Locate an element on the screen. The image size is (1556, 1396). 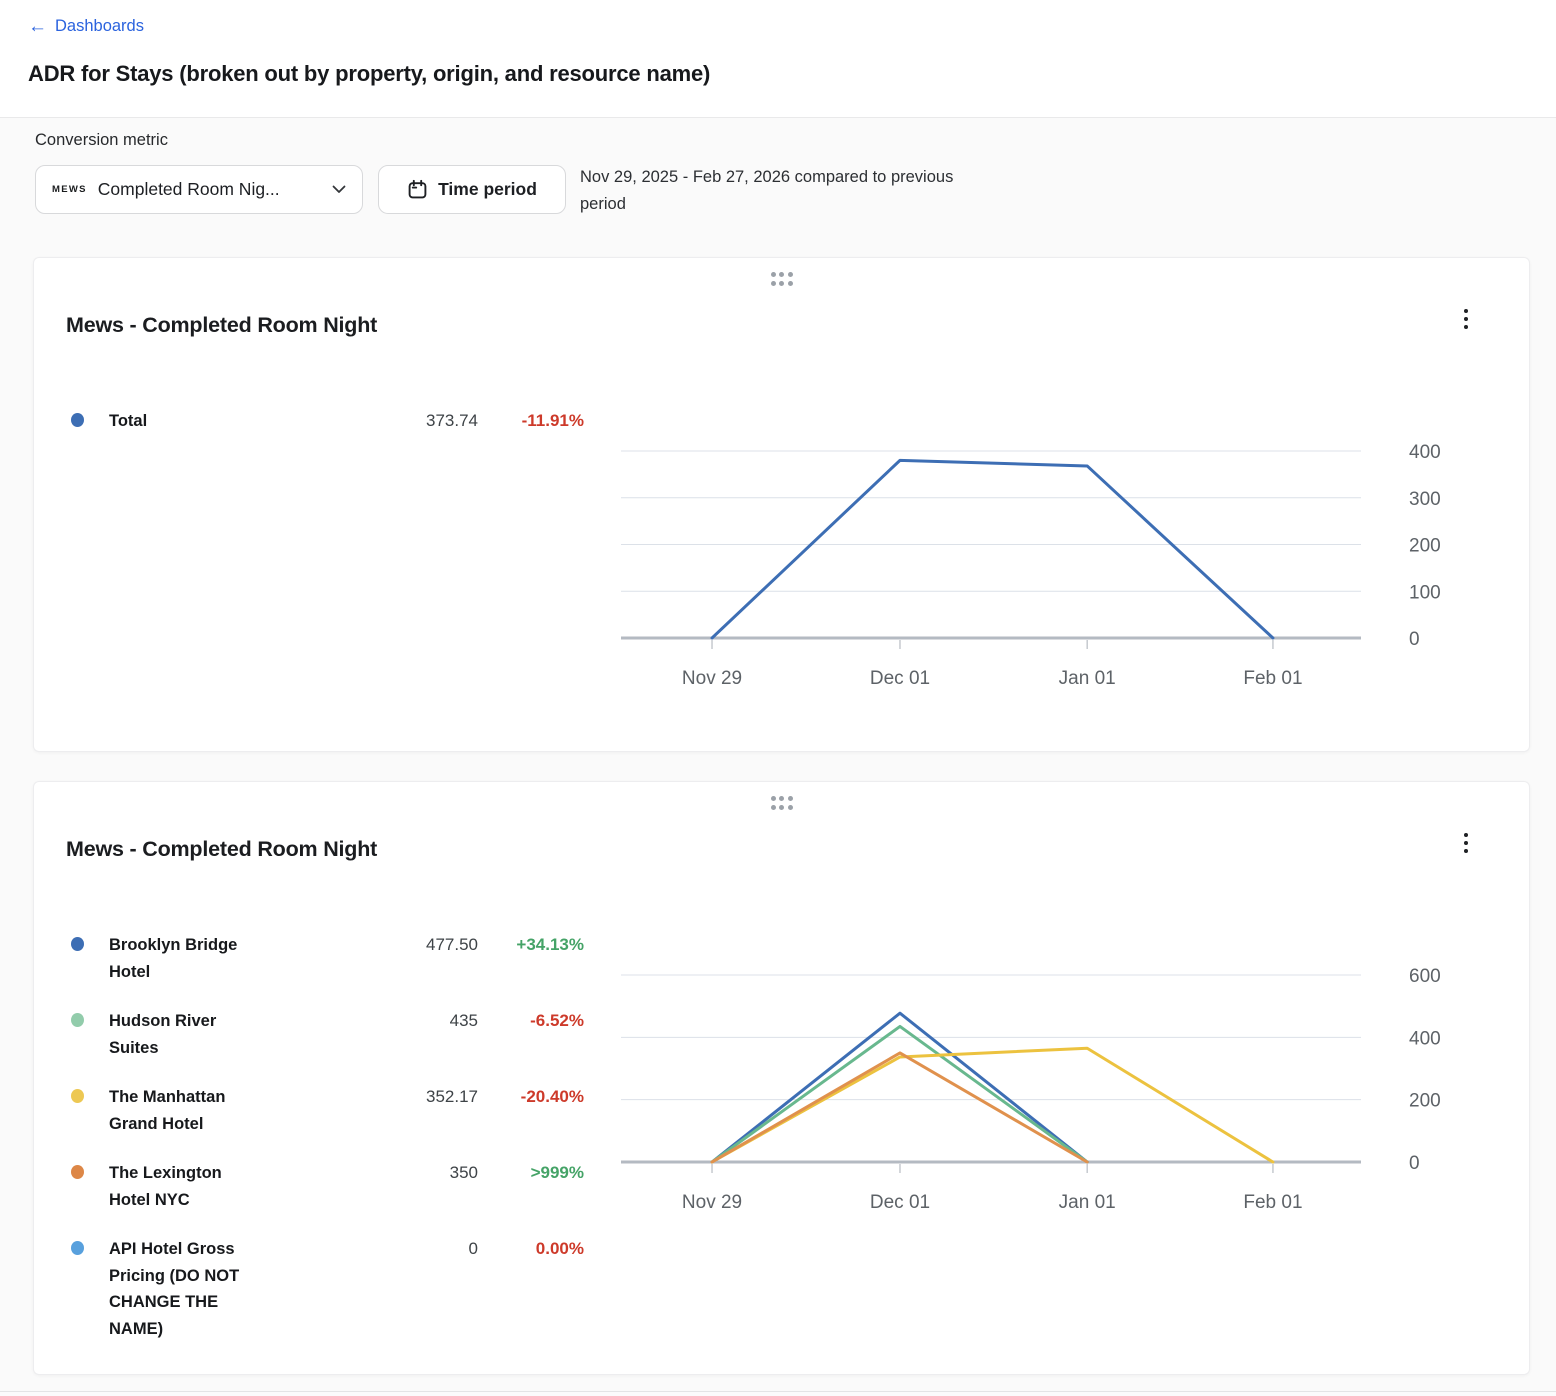
series-value: 435 is located at coordinates (463, 1020).